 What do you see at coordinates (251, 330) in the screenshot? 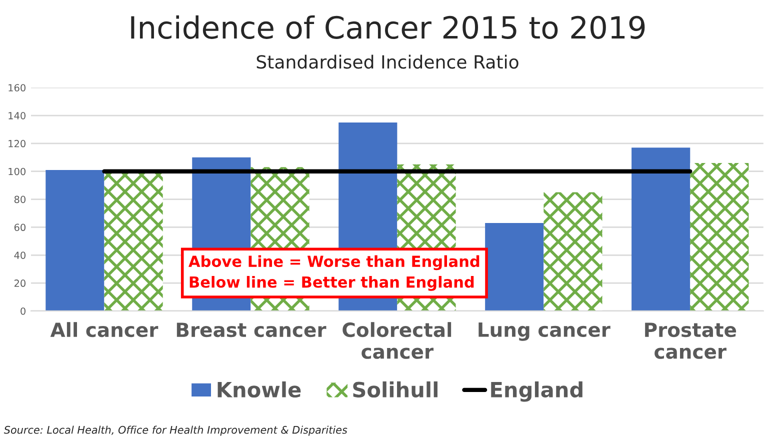
I see `x-tick-label: Breast cancer` at bounding box center [251, 330].